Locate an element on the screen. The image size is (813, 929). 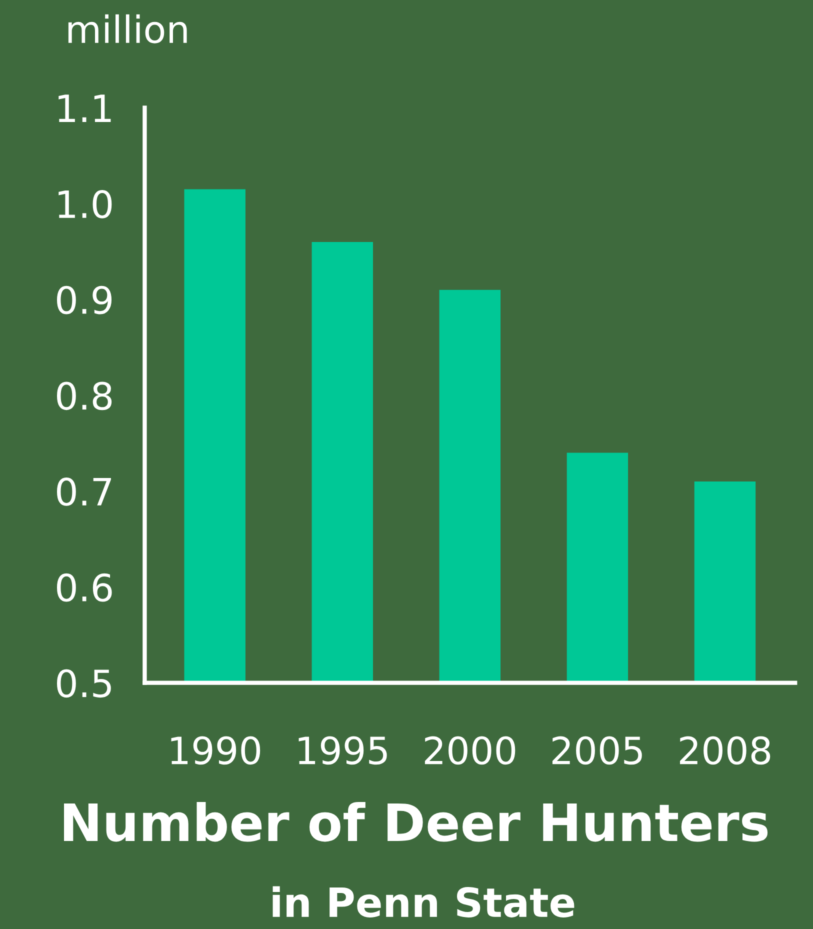
x-tick-label: 2005 is located at coordinates (597, 750).